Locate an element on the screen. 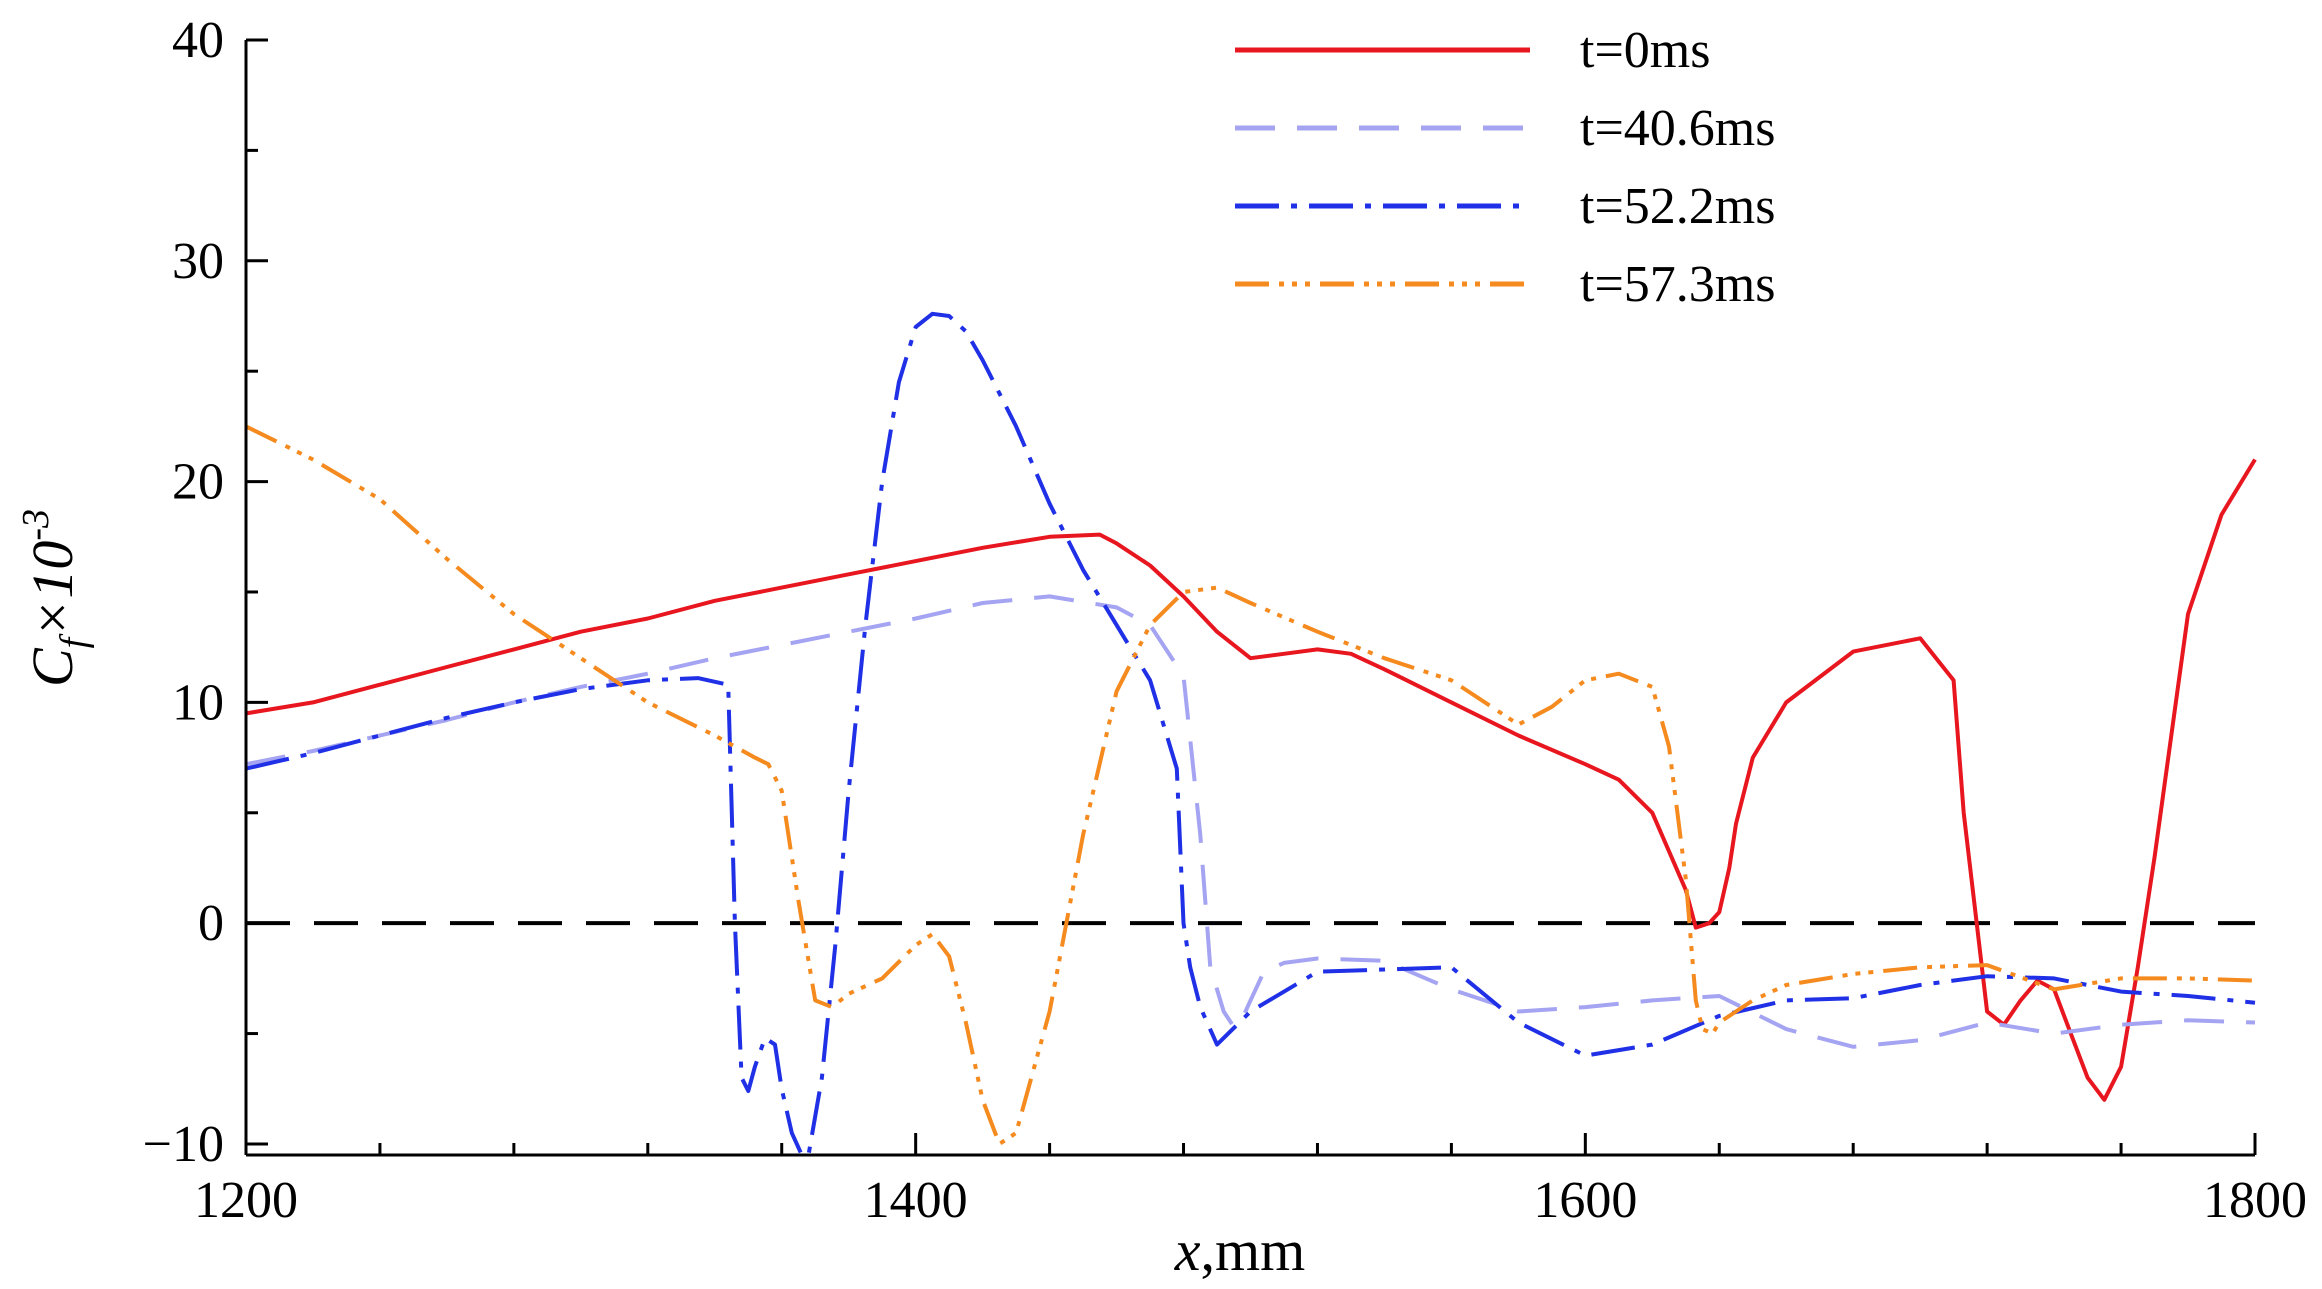 The image size is (2322, 1289). x-tick-label: 1200 is located at coordinates (246, 1200).